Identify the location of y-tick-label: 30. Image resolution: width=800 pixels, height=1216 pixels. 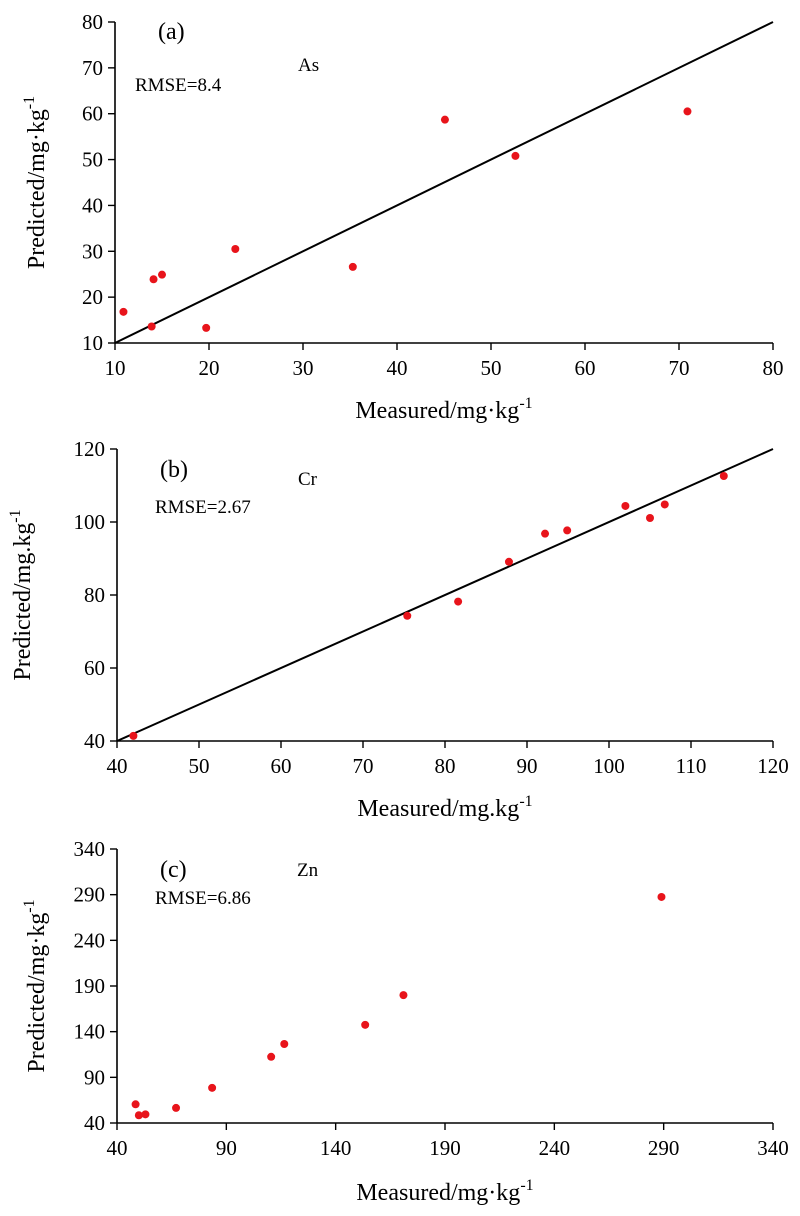
(92, 251).